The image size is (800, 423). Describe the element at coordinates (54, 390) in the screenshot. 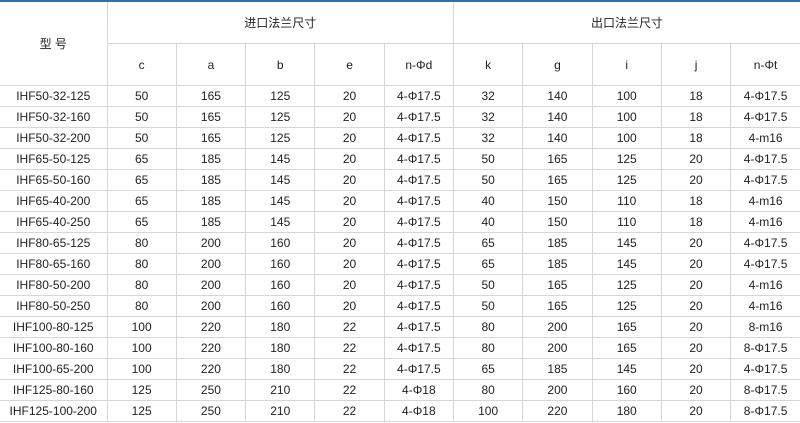

I see `model-cell: IHF125-80-160` at that location.